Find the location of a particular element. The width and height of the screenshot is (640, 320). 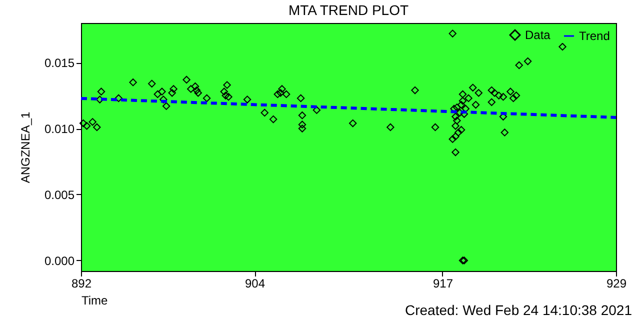

x-axis-title: Time is located at coordinates (95, 301).